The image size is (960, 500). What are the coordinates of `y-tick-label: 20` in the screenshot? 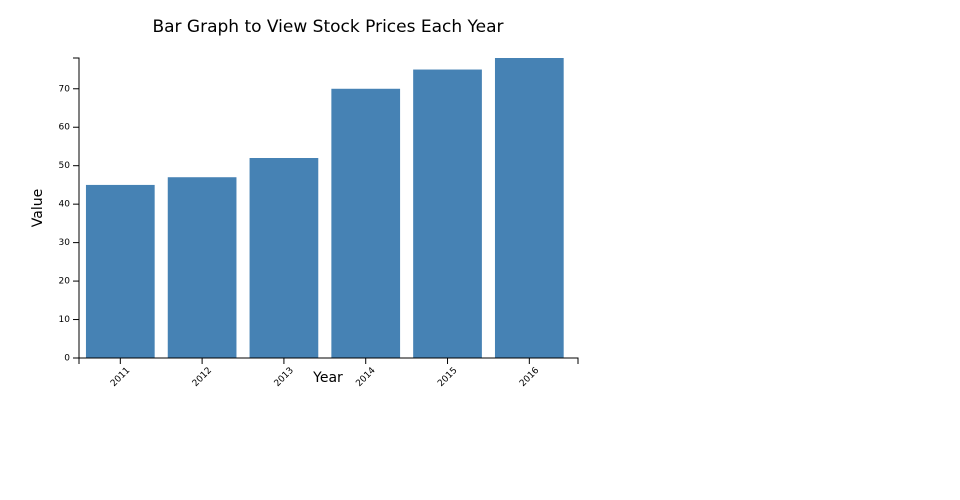 It's located at (65, 282).